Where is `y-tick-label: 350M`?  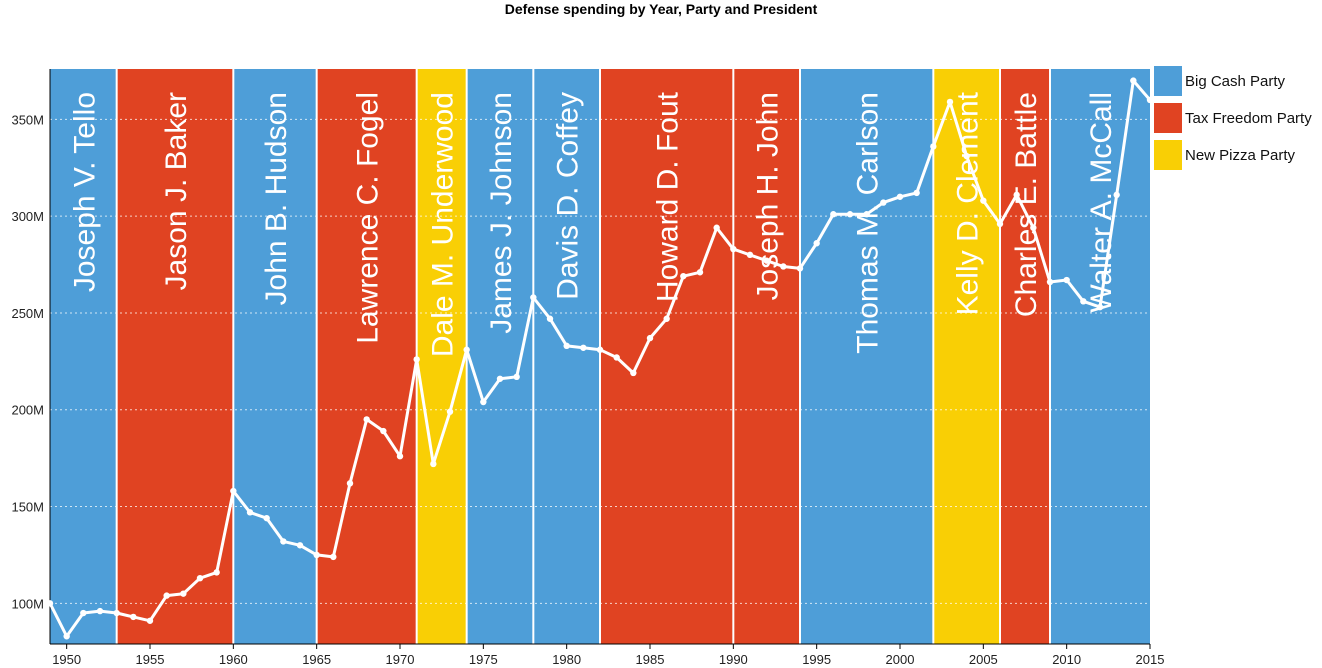
y-tick-label: 350M is located at coordinates (27, 119).